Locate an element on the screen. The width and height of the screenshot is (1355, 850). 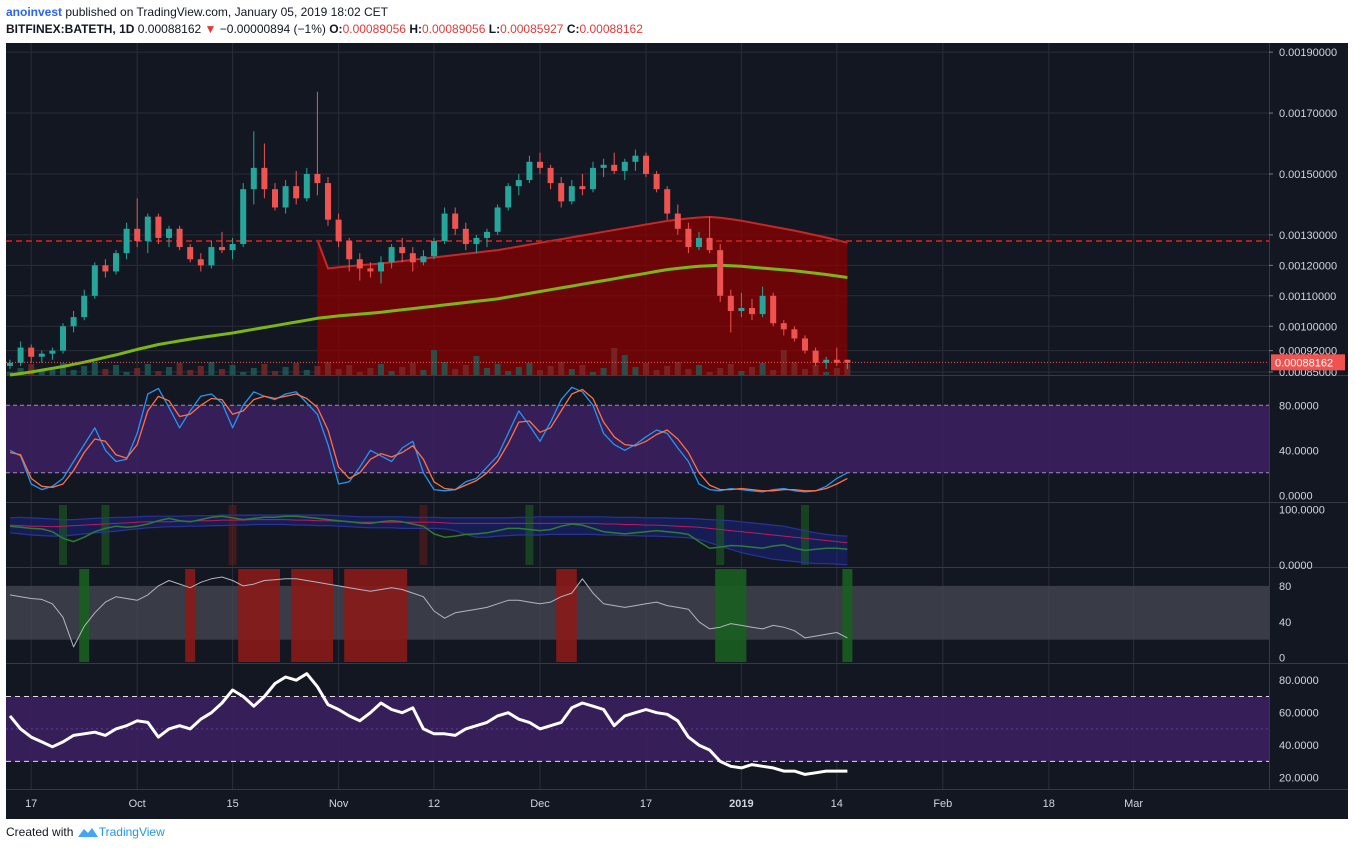
close-label: C: is located at coordinates (573, 29).